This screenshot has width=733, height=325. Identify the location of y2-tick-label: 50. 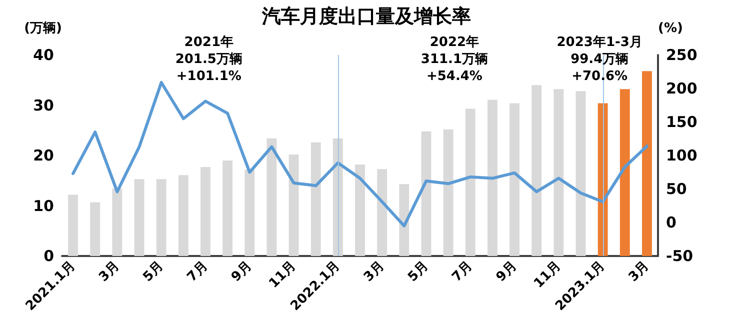
(676, 189).